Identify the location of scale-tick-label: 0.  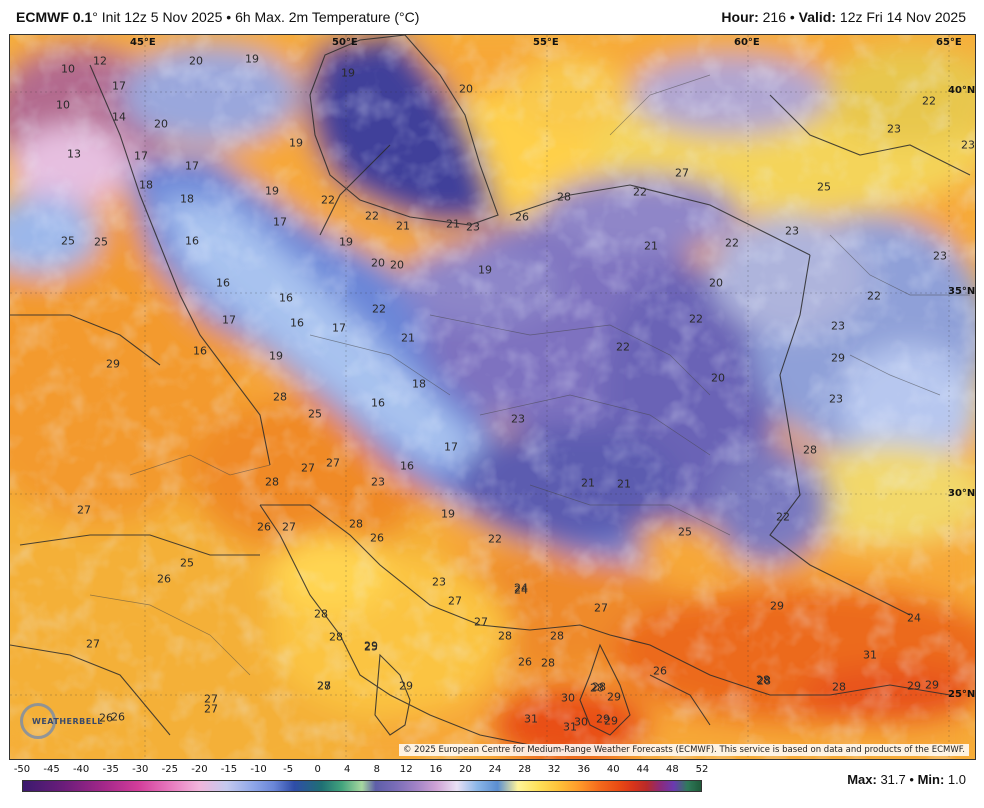
(317, 769).